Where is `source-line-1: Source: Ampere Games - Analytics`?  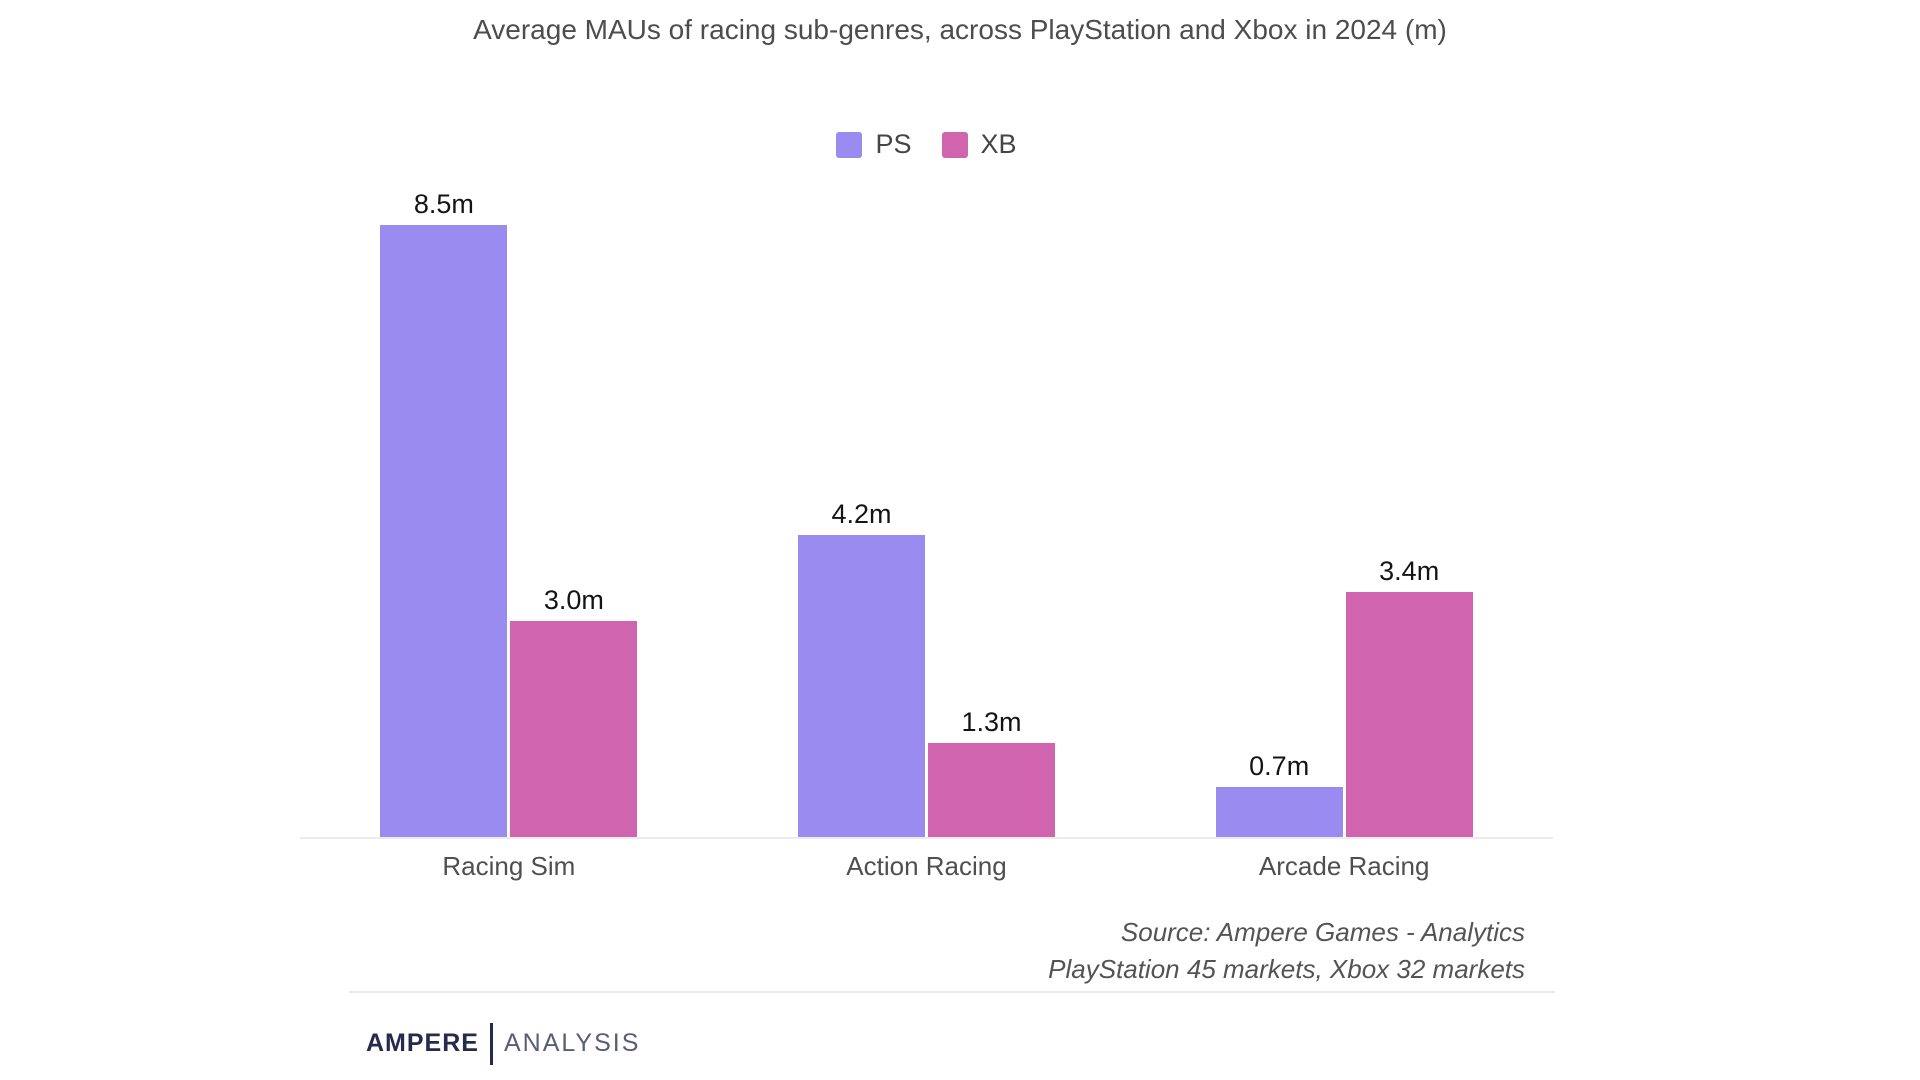
source-line-1: Source: Ampere Games - Analytics is located at coordinates (1322, 932).